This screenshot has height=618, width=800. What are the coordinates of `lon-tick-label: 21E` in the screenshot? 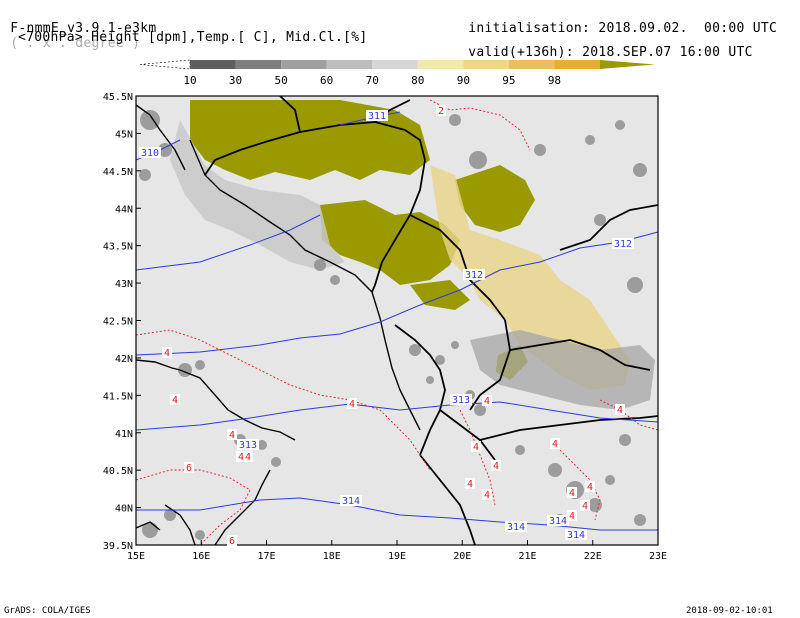 It's located at (527, 556).